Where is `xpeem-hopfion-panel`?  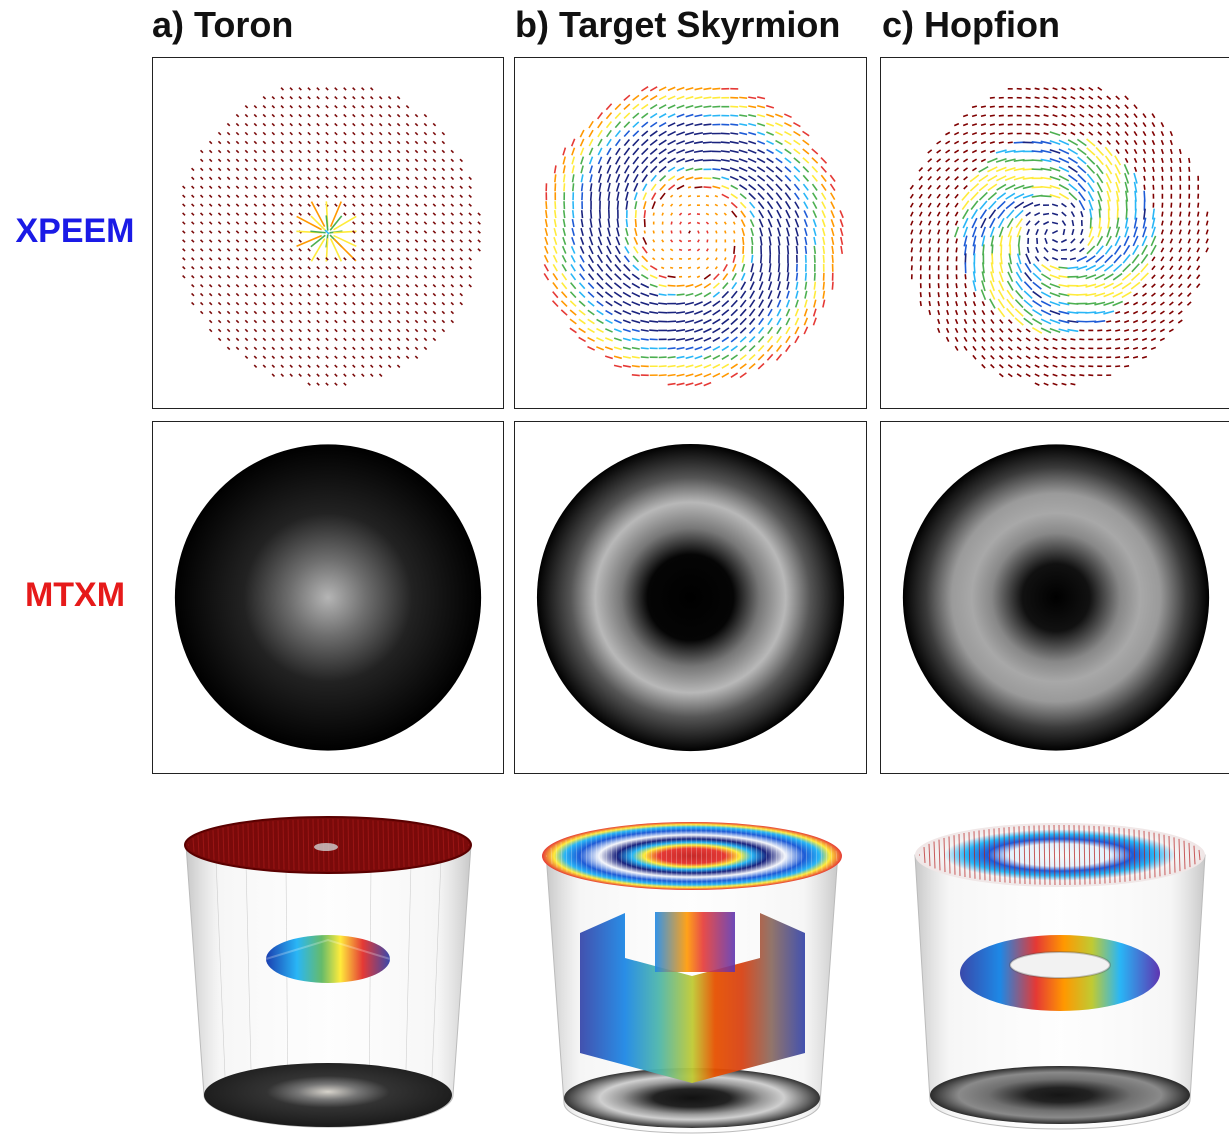 xpeem-hopfion-panel is located at coordinates (1054, 233).